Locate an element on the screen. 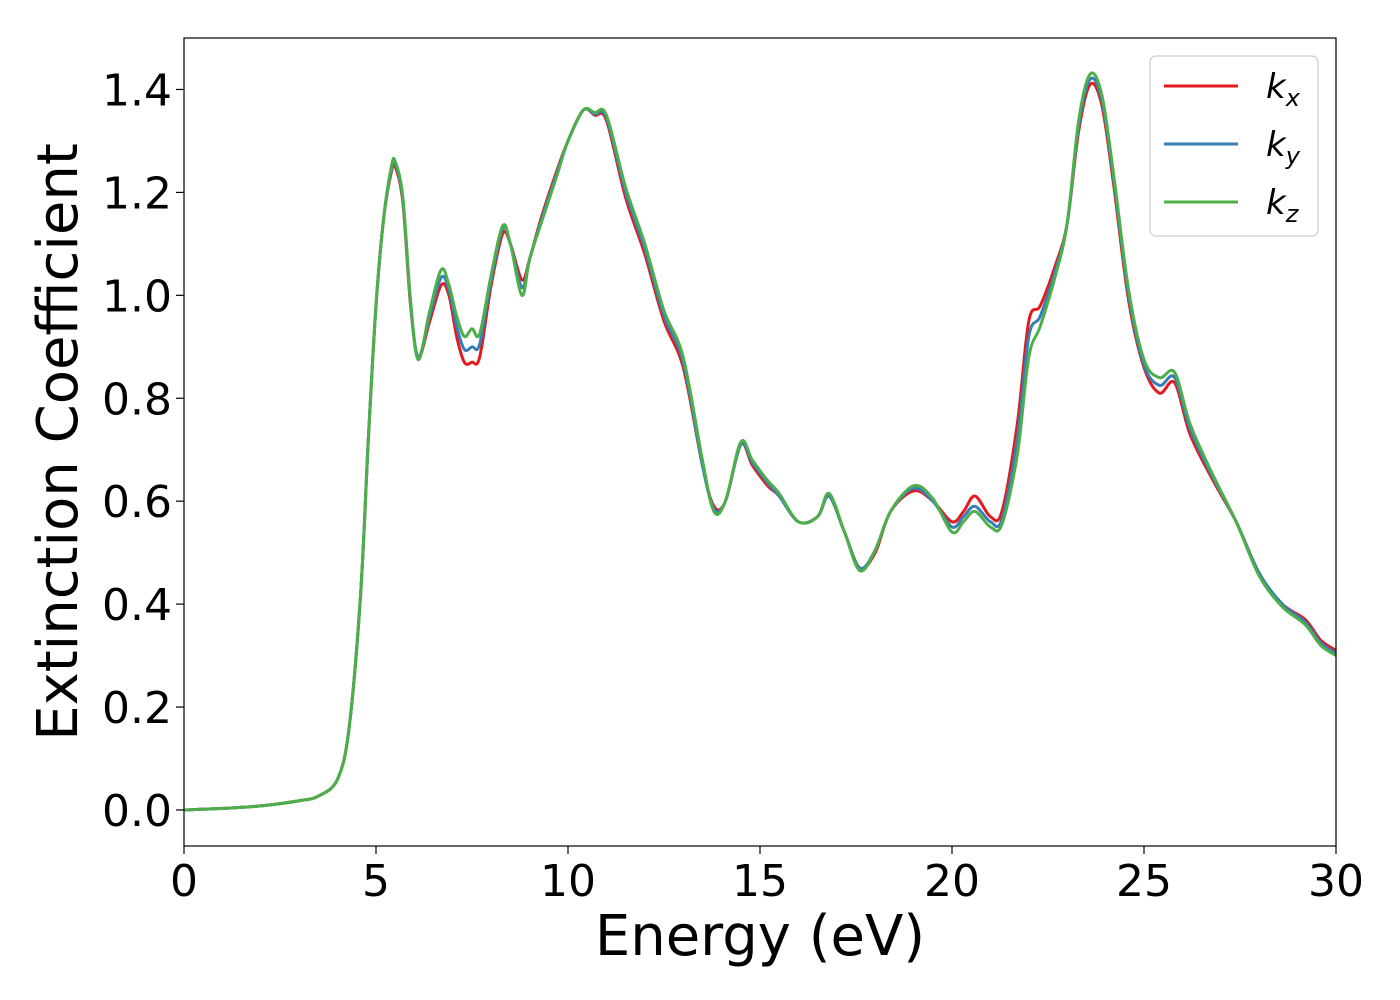  legend: kx ky kz is located at coordinates (1234, 146).